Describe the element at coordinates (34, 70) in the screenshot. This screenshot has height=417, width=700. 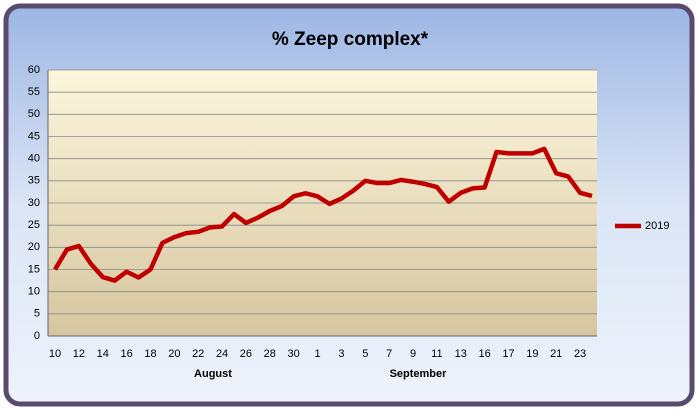
I see `y-tick-label: 60` at that location.